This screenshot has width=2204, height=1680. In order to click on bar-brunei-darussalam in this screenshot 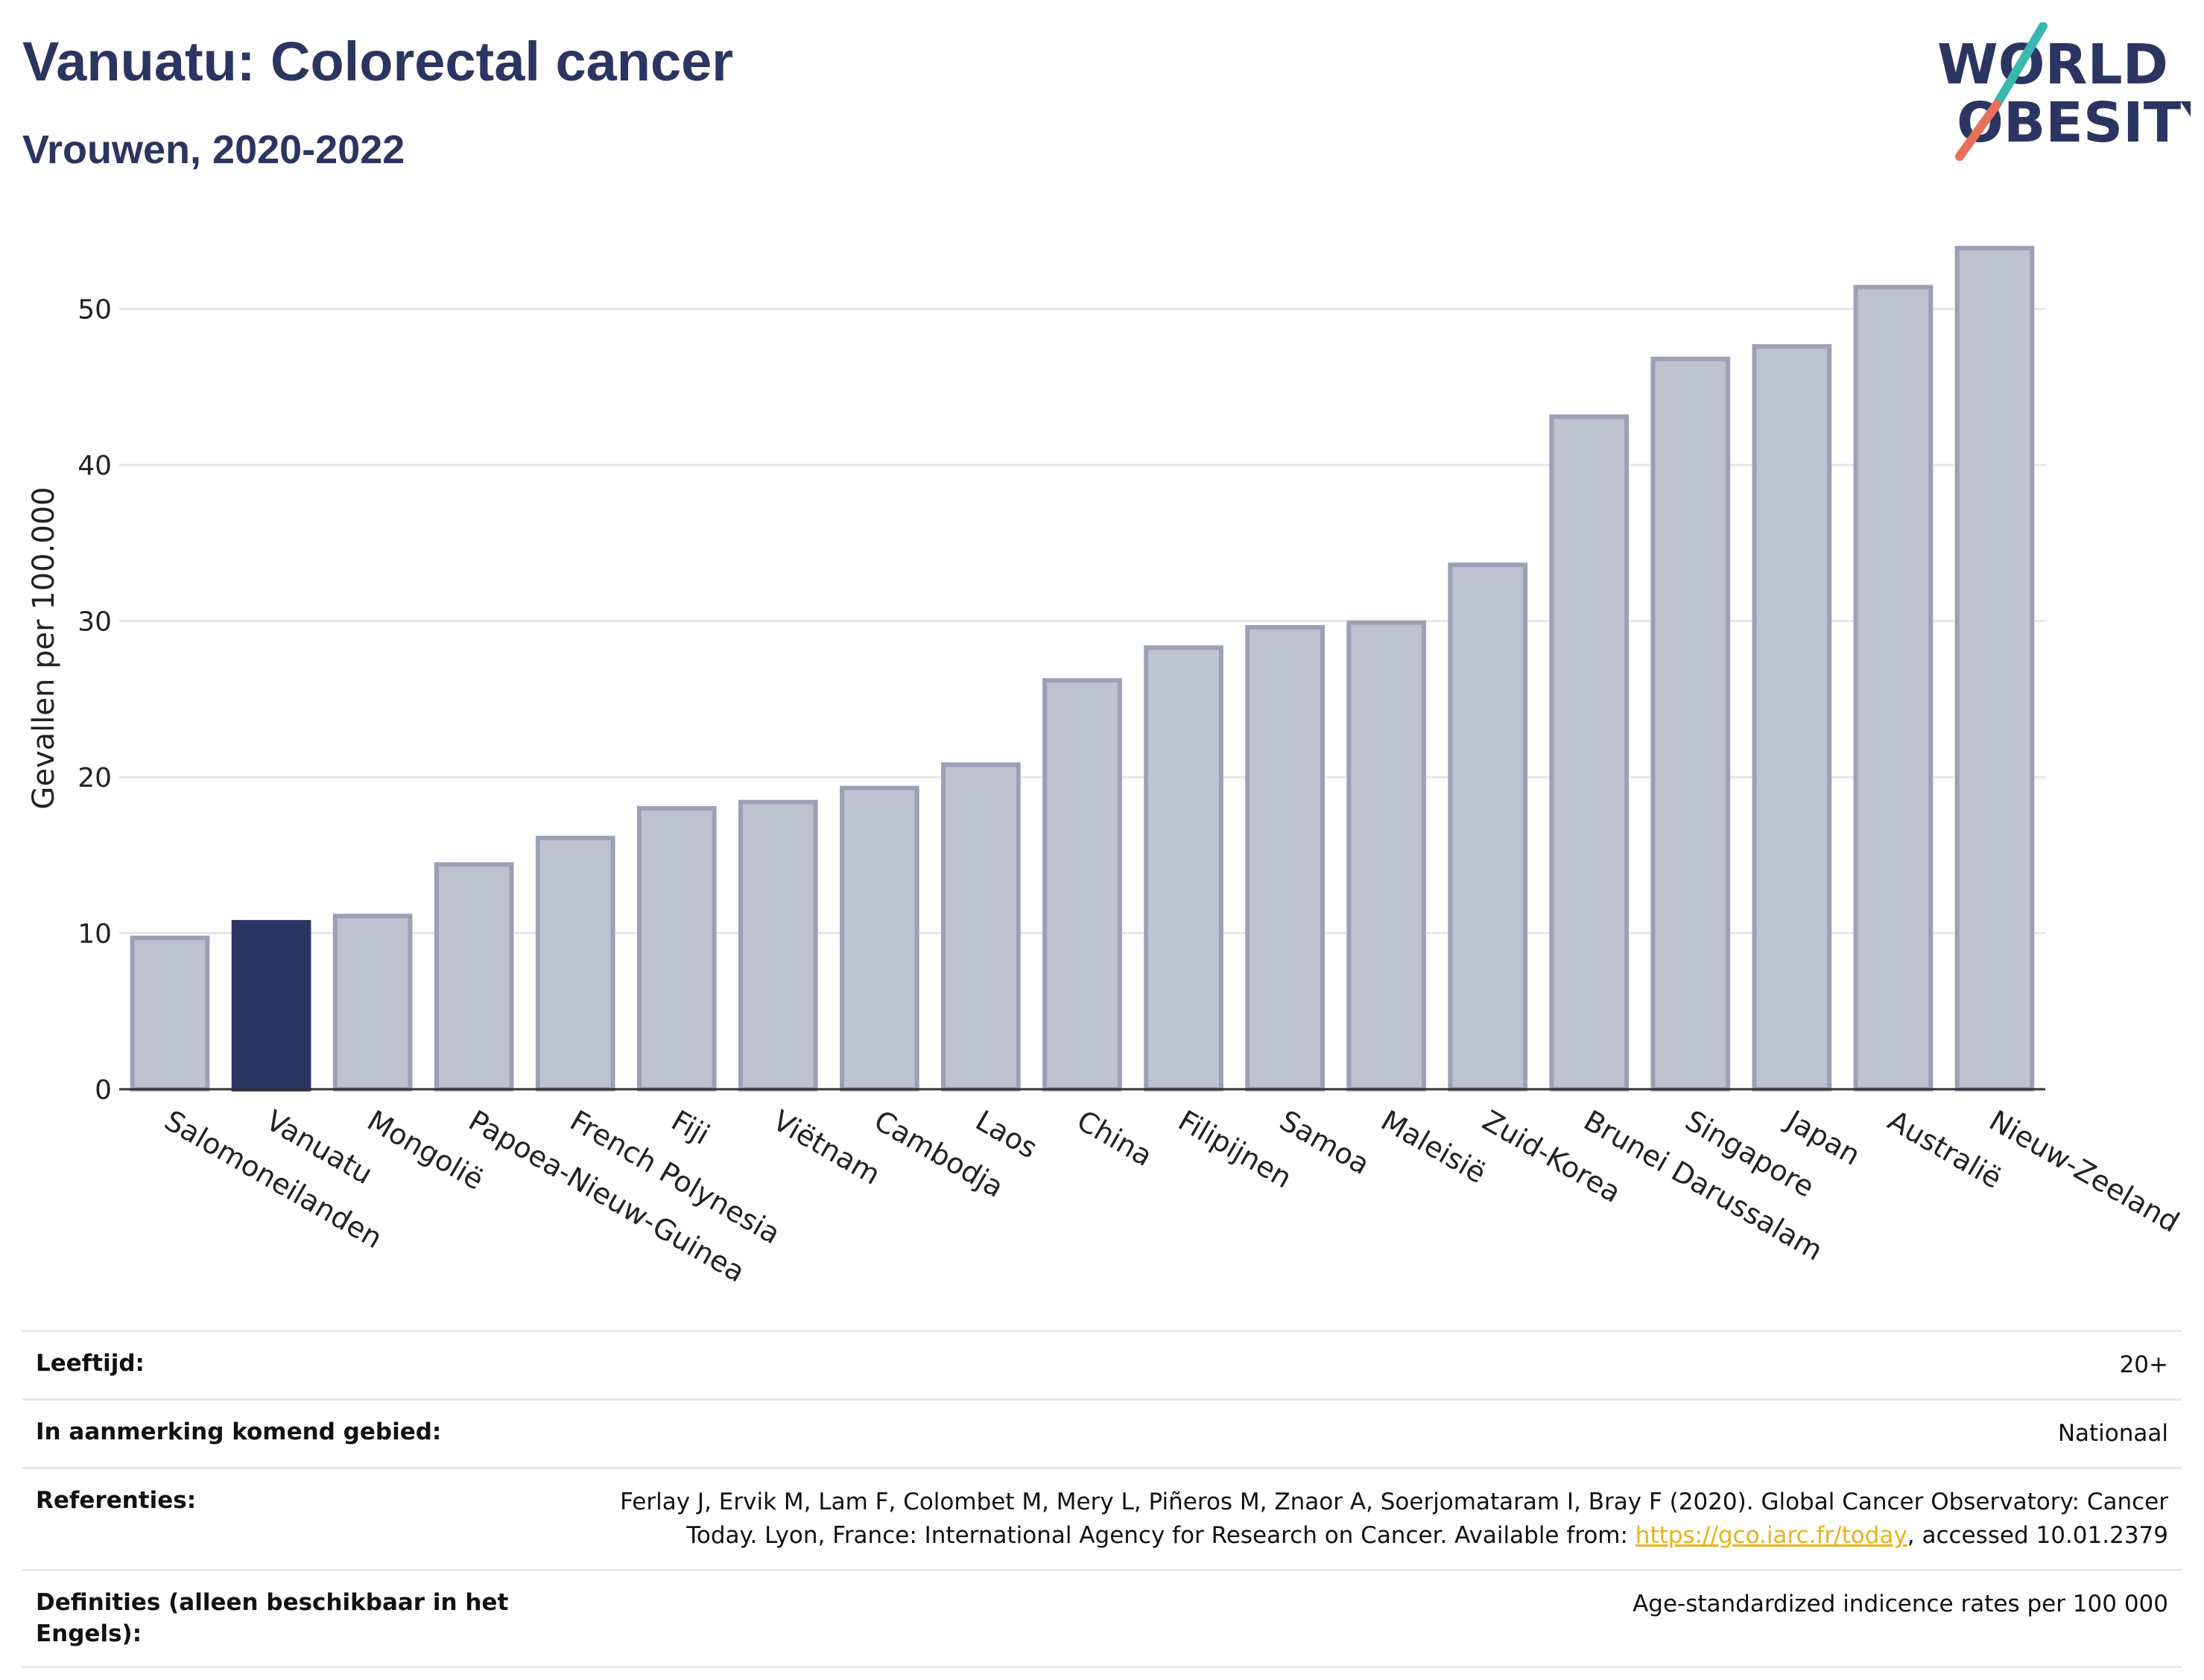, I will do `click(1589, 752)`.